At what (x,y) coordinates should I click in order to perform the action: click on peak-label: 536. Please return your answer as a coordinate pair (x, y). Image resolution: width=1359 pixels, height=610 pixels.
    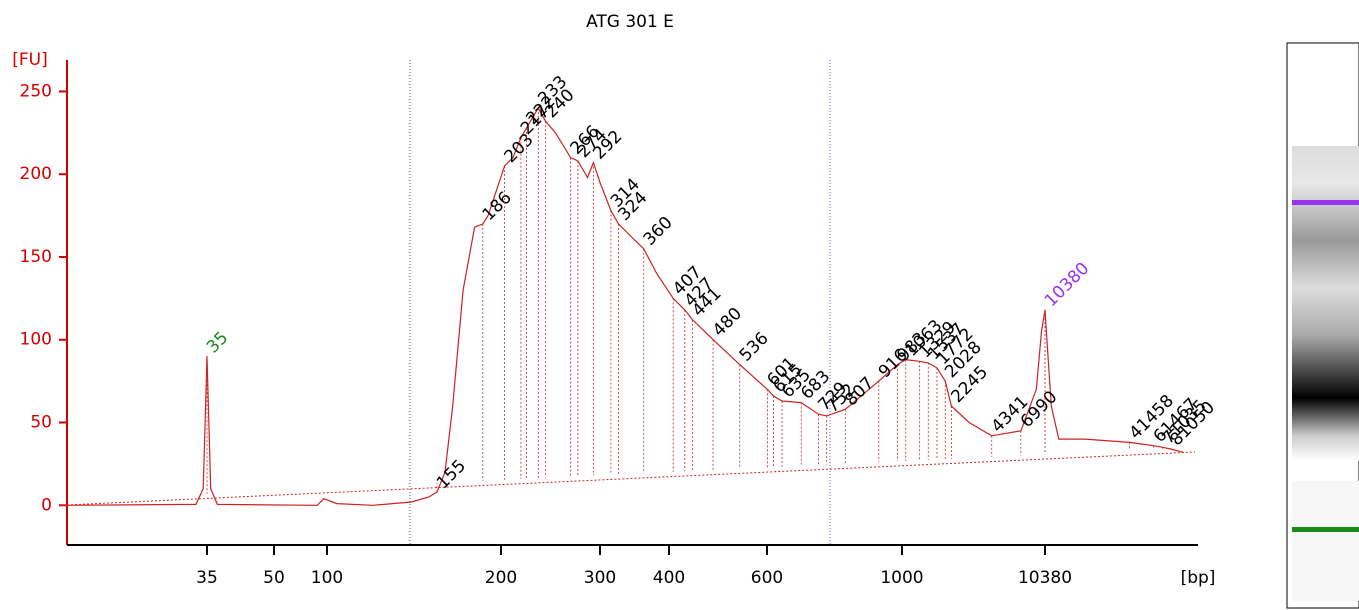
    Looking at the image, I should click on (754, 347).